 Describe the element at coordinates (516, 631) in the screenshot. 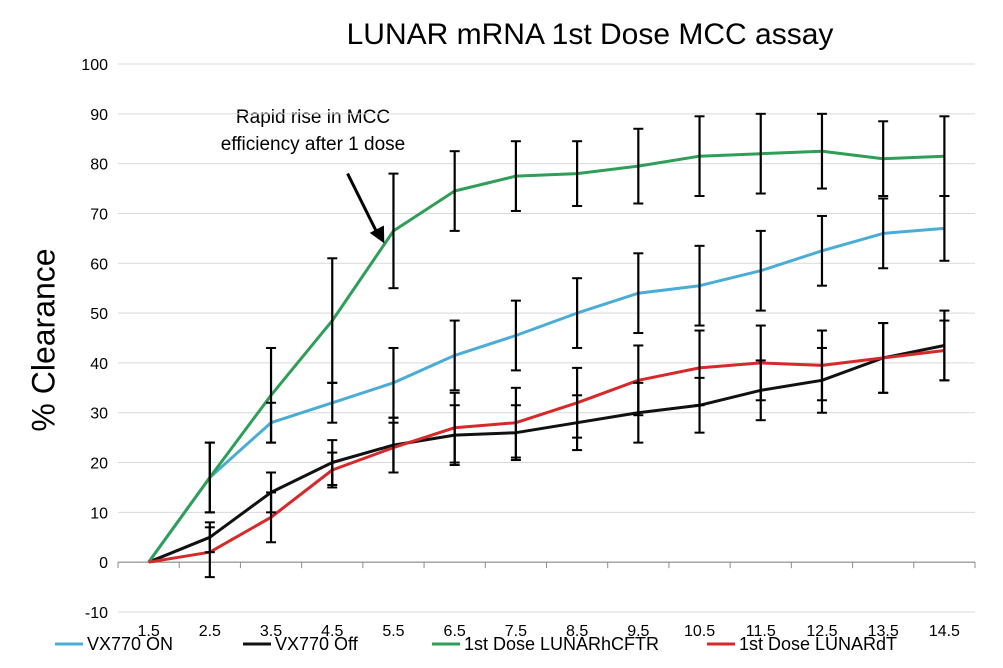

I see `x-tick-label: 7.5` at that location.